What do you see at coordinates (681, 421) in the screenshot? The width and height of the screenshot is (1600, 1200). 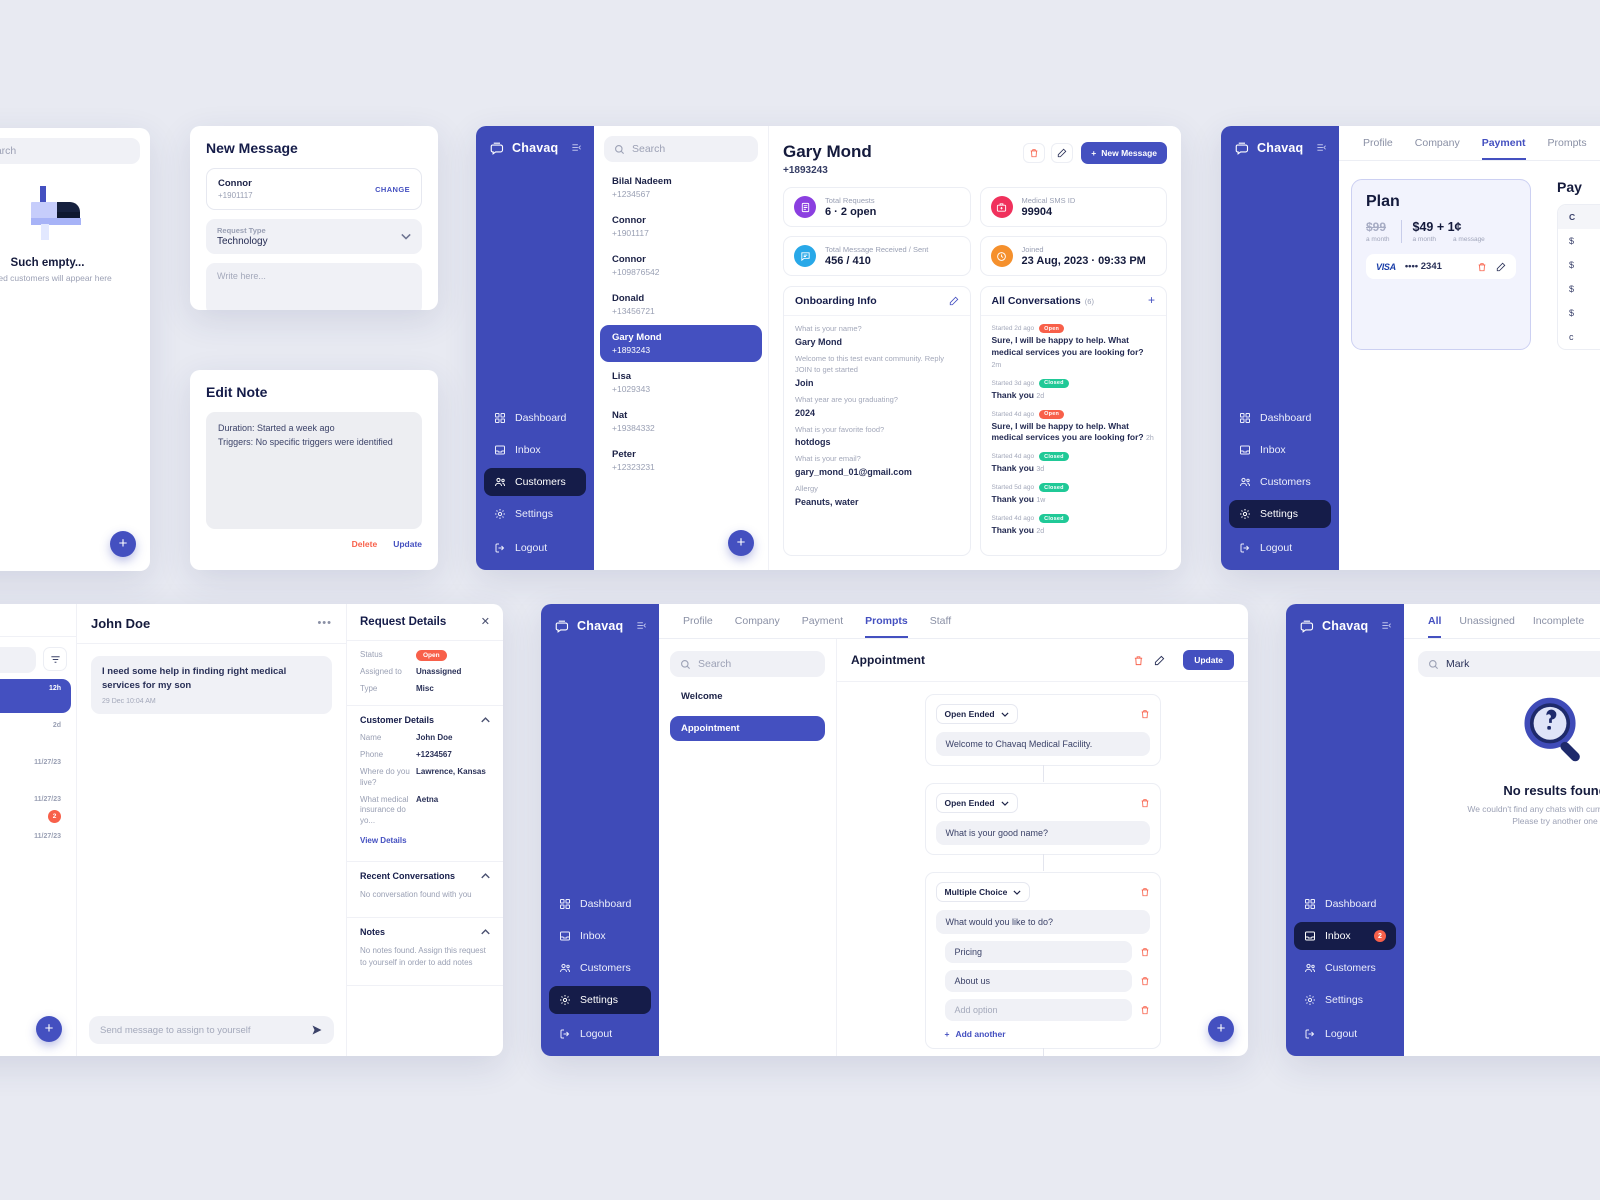 I see `list-item: Nat +19384332` at bounding box center [681, 421].